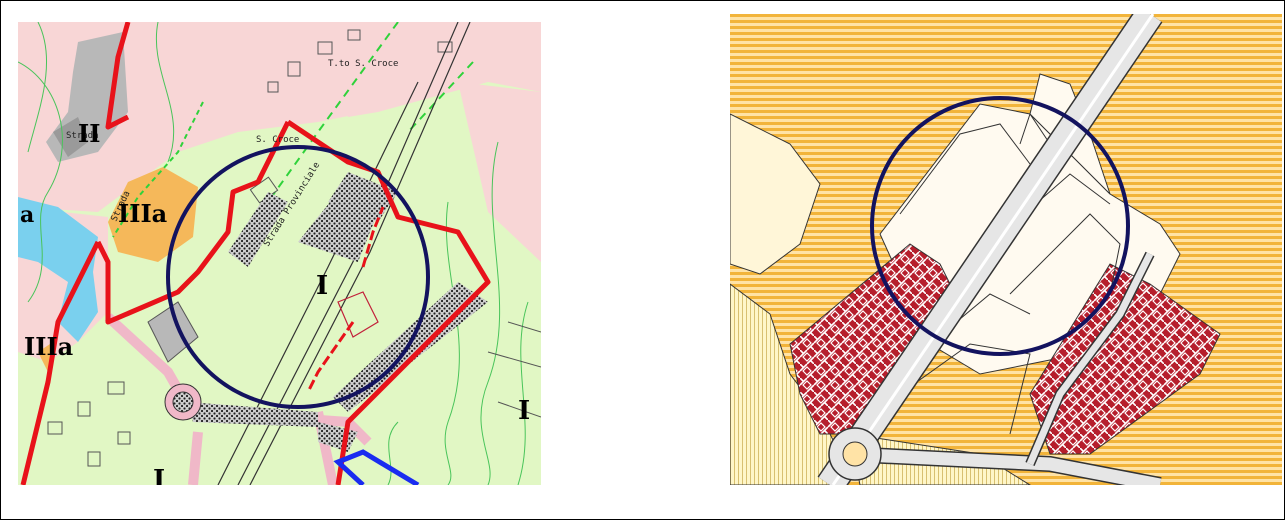  What do you see at coordinates (27, 215) in the screenshot?
I see `zone-label-a: a` at bounding box center [27, 215].